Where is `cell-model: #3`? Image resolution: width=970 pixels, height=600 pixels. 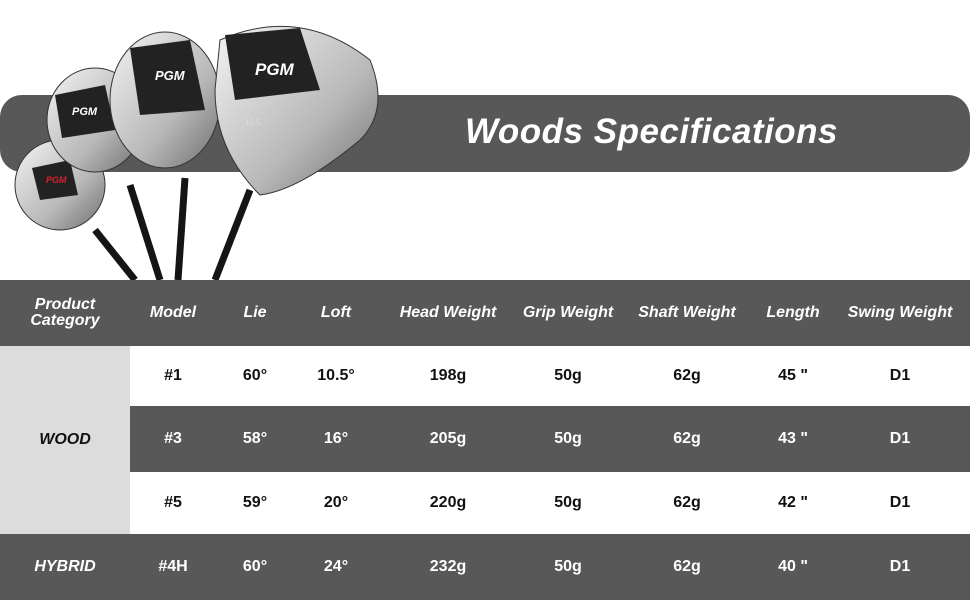 cell-model: #3 is located at coordinates (173, 439).